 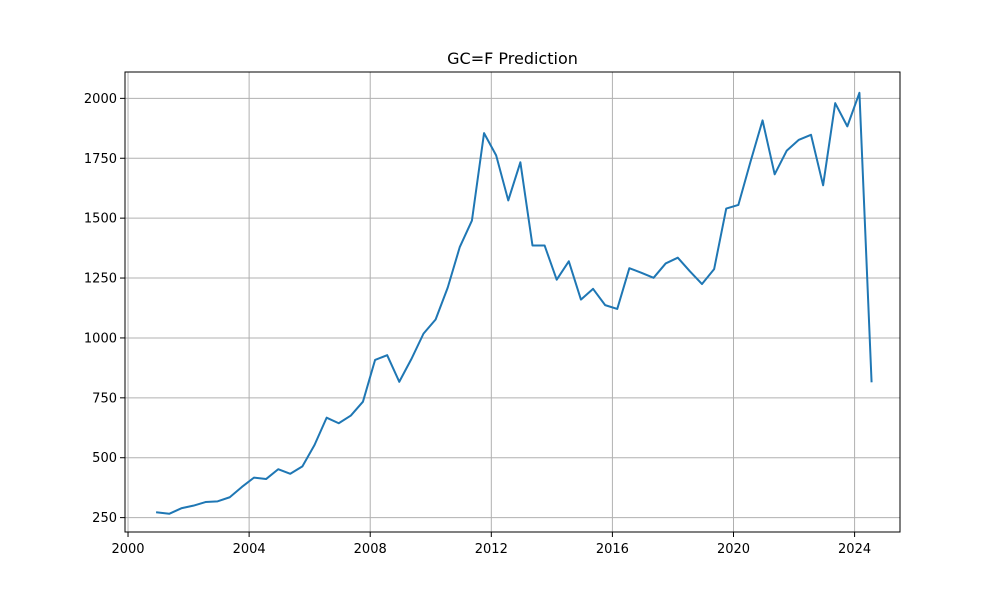 I want to click on x-tick-label: 2024, so click(x=854, y=549).